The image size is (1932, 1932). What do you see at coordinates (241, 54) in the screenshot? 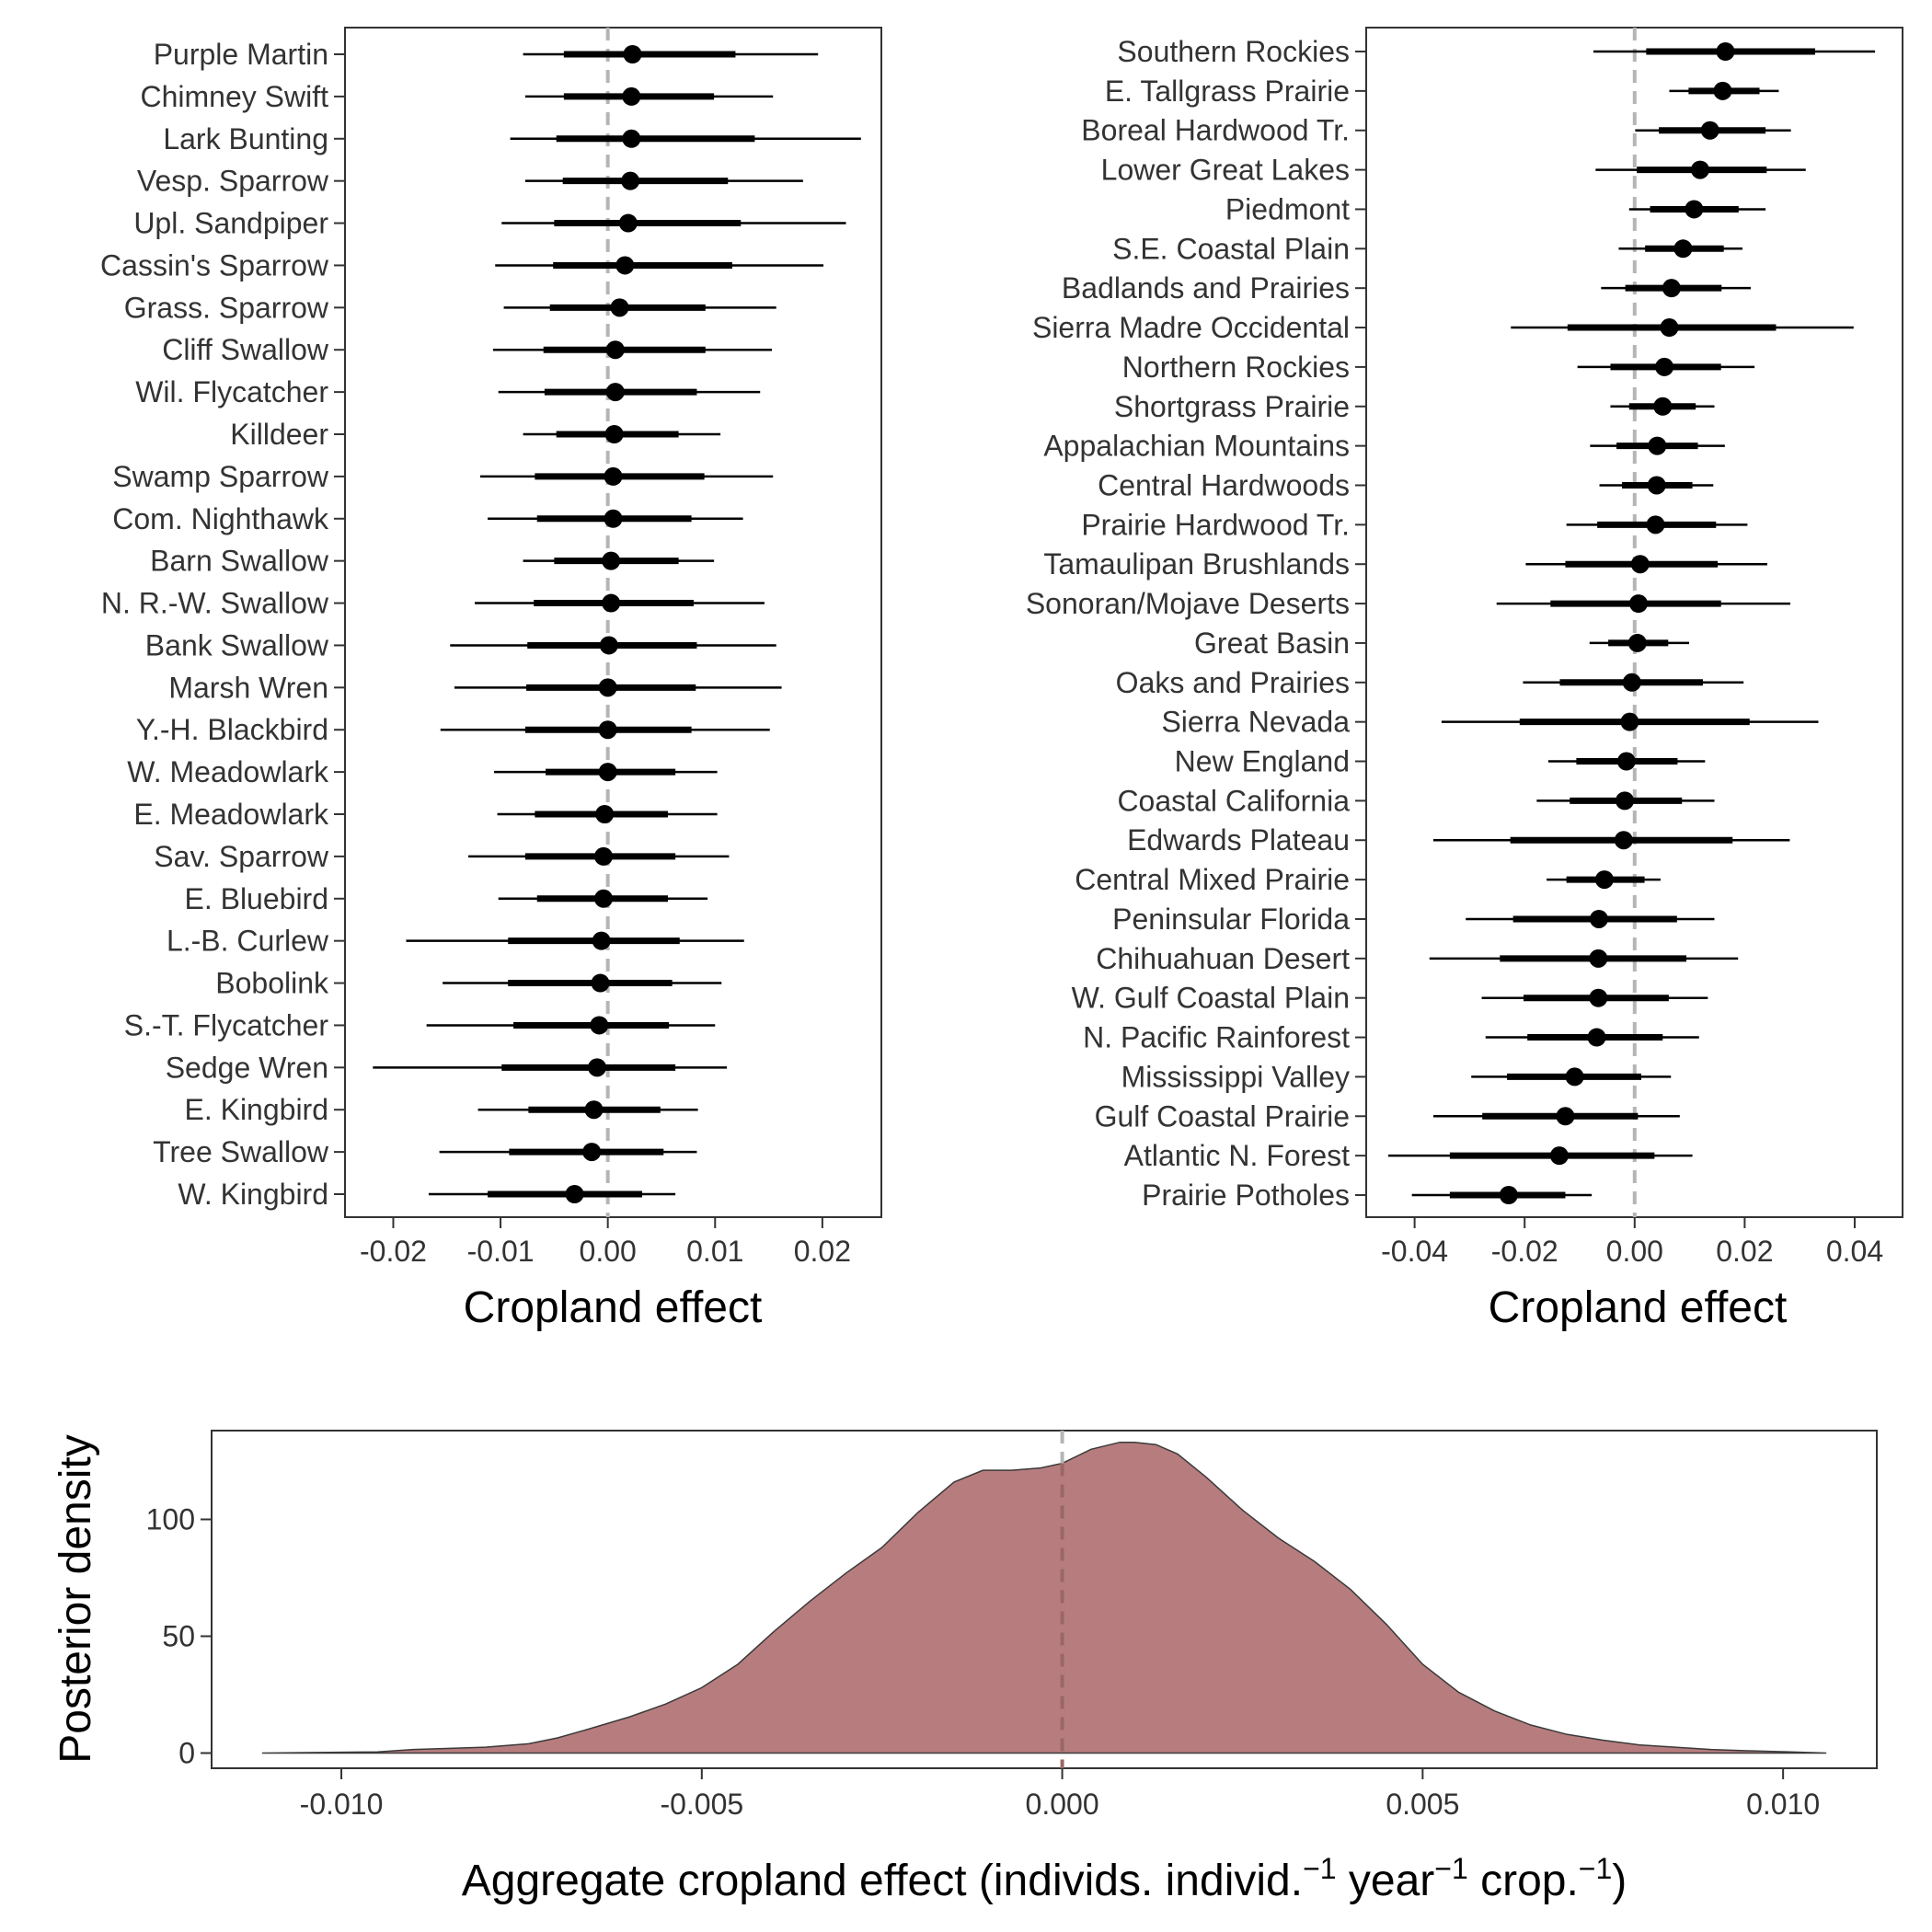
I see `species-row-label: Purple Martin` at bounding box center [241, 54].